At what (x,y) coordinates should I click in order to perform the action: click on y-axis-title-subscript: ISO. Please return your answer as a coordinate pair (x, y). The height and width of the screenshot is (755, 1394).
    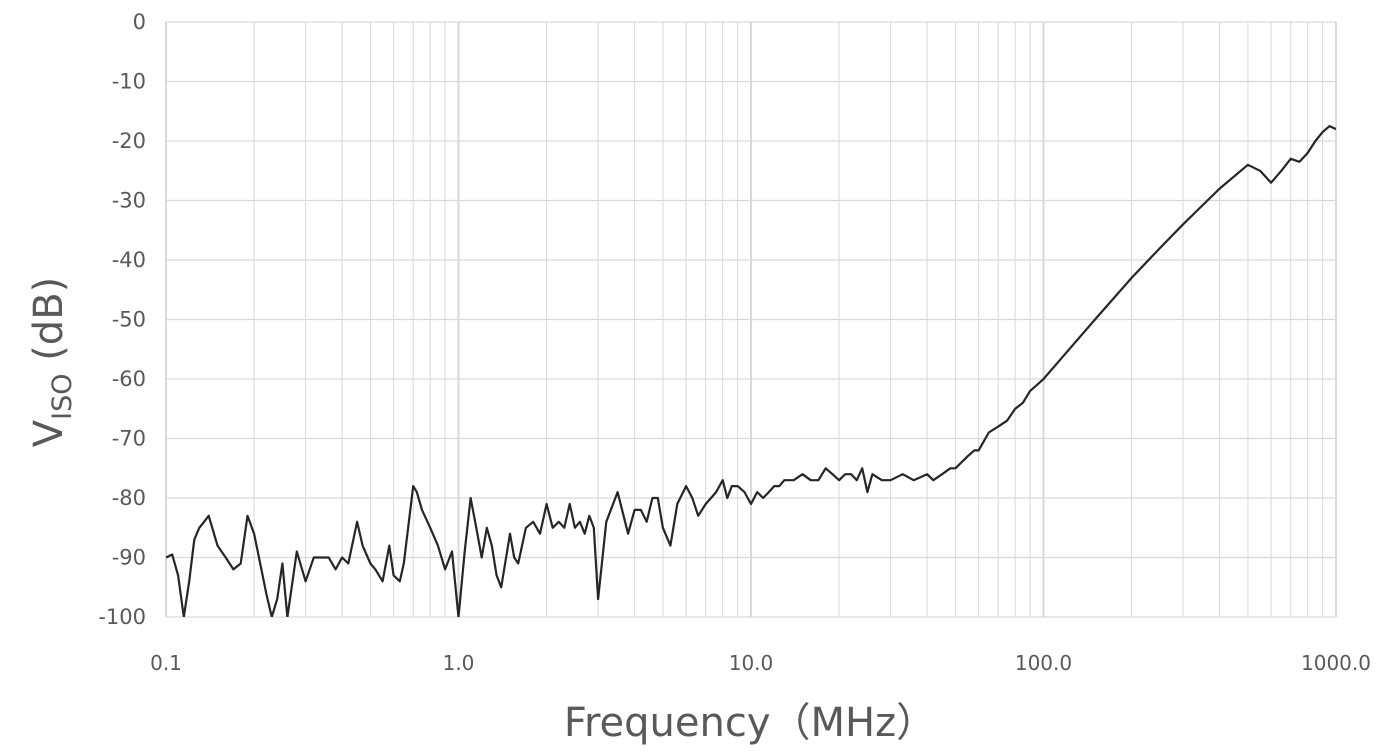
    Looking at the image, I should click on (62, 397).